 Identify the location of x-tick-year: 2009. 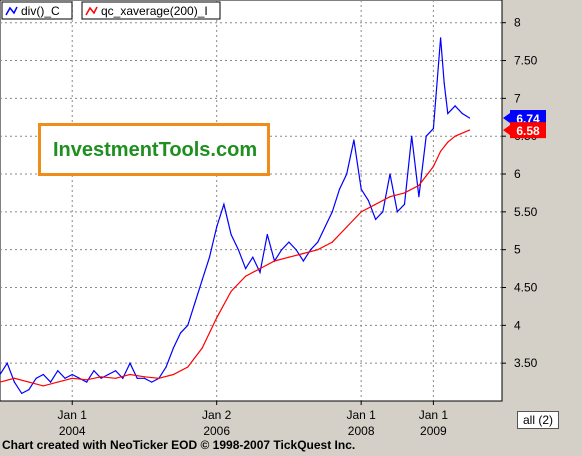
(433, 431).